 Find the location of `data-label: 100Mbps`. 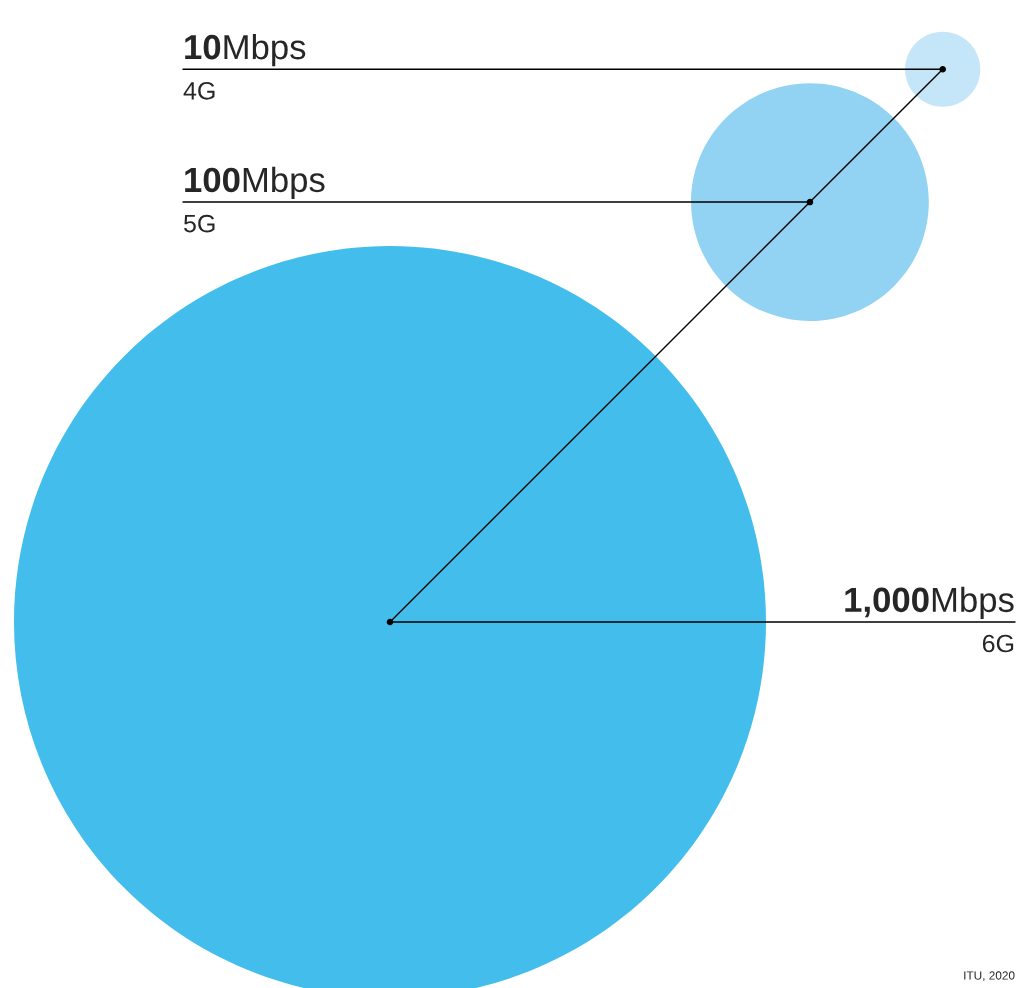

data-label: 100Mbps is located at coordinates (255, 183).